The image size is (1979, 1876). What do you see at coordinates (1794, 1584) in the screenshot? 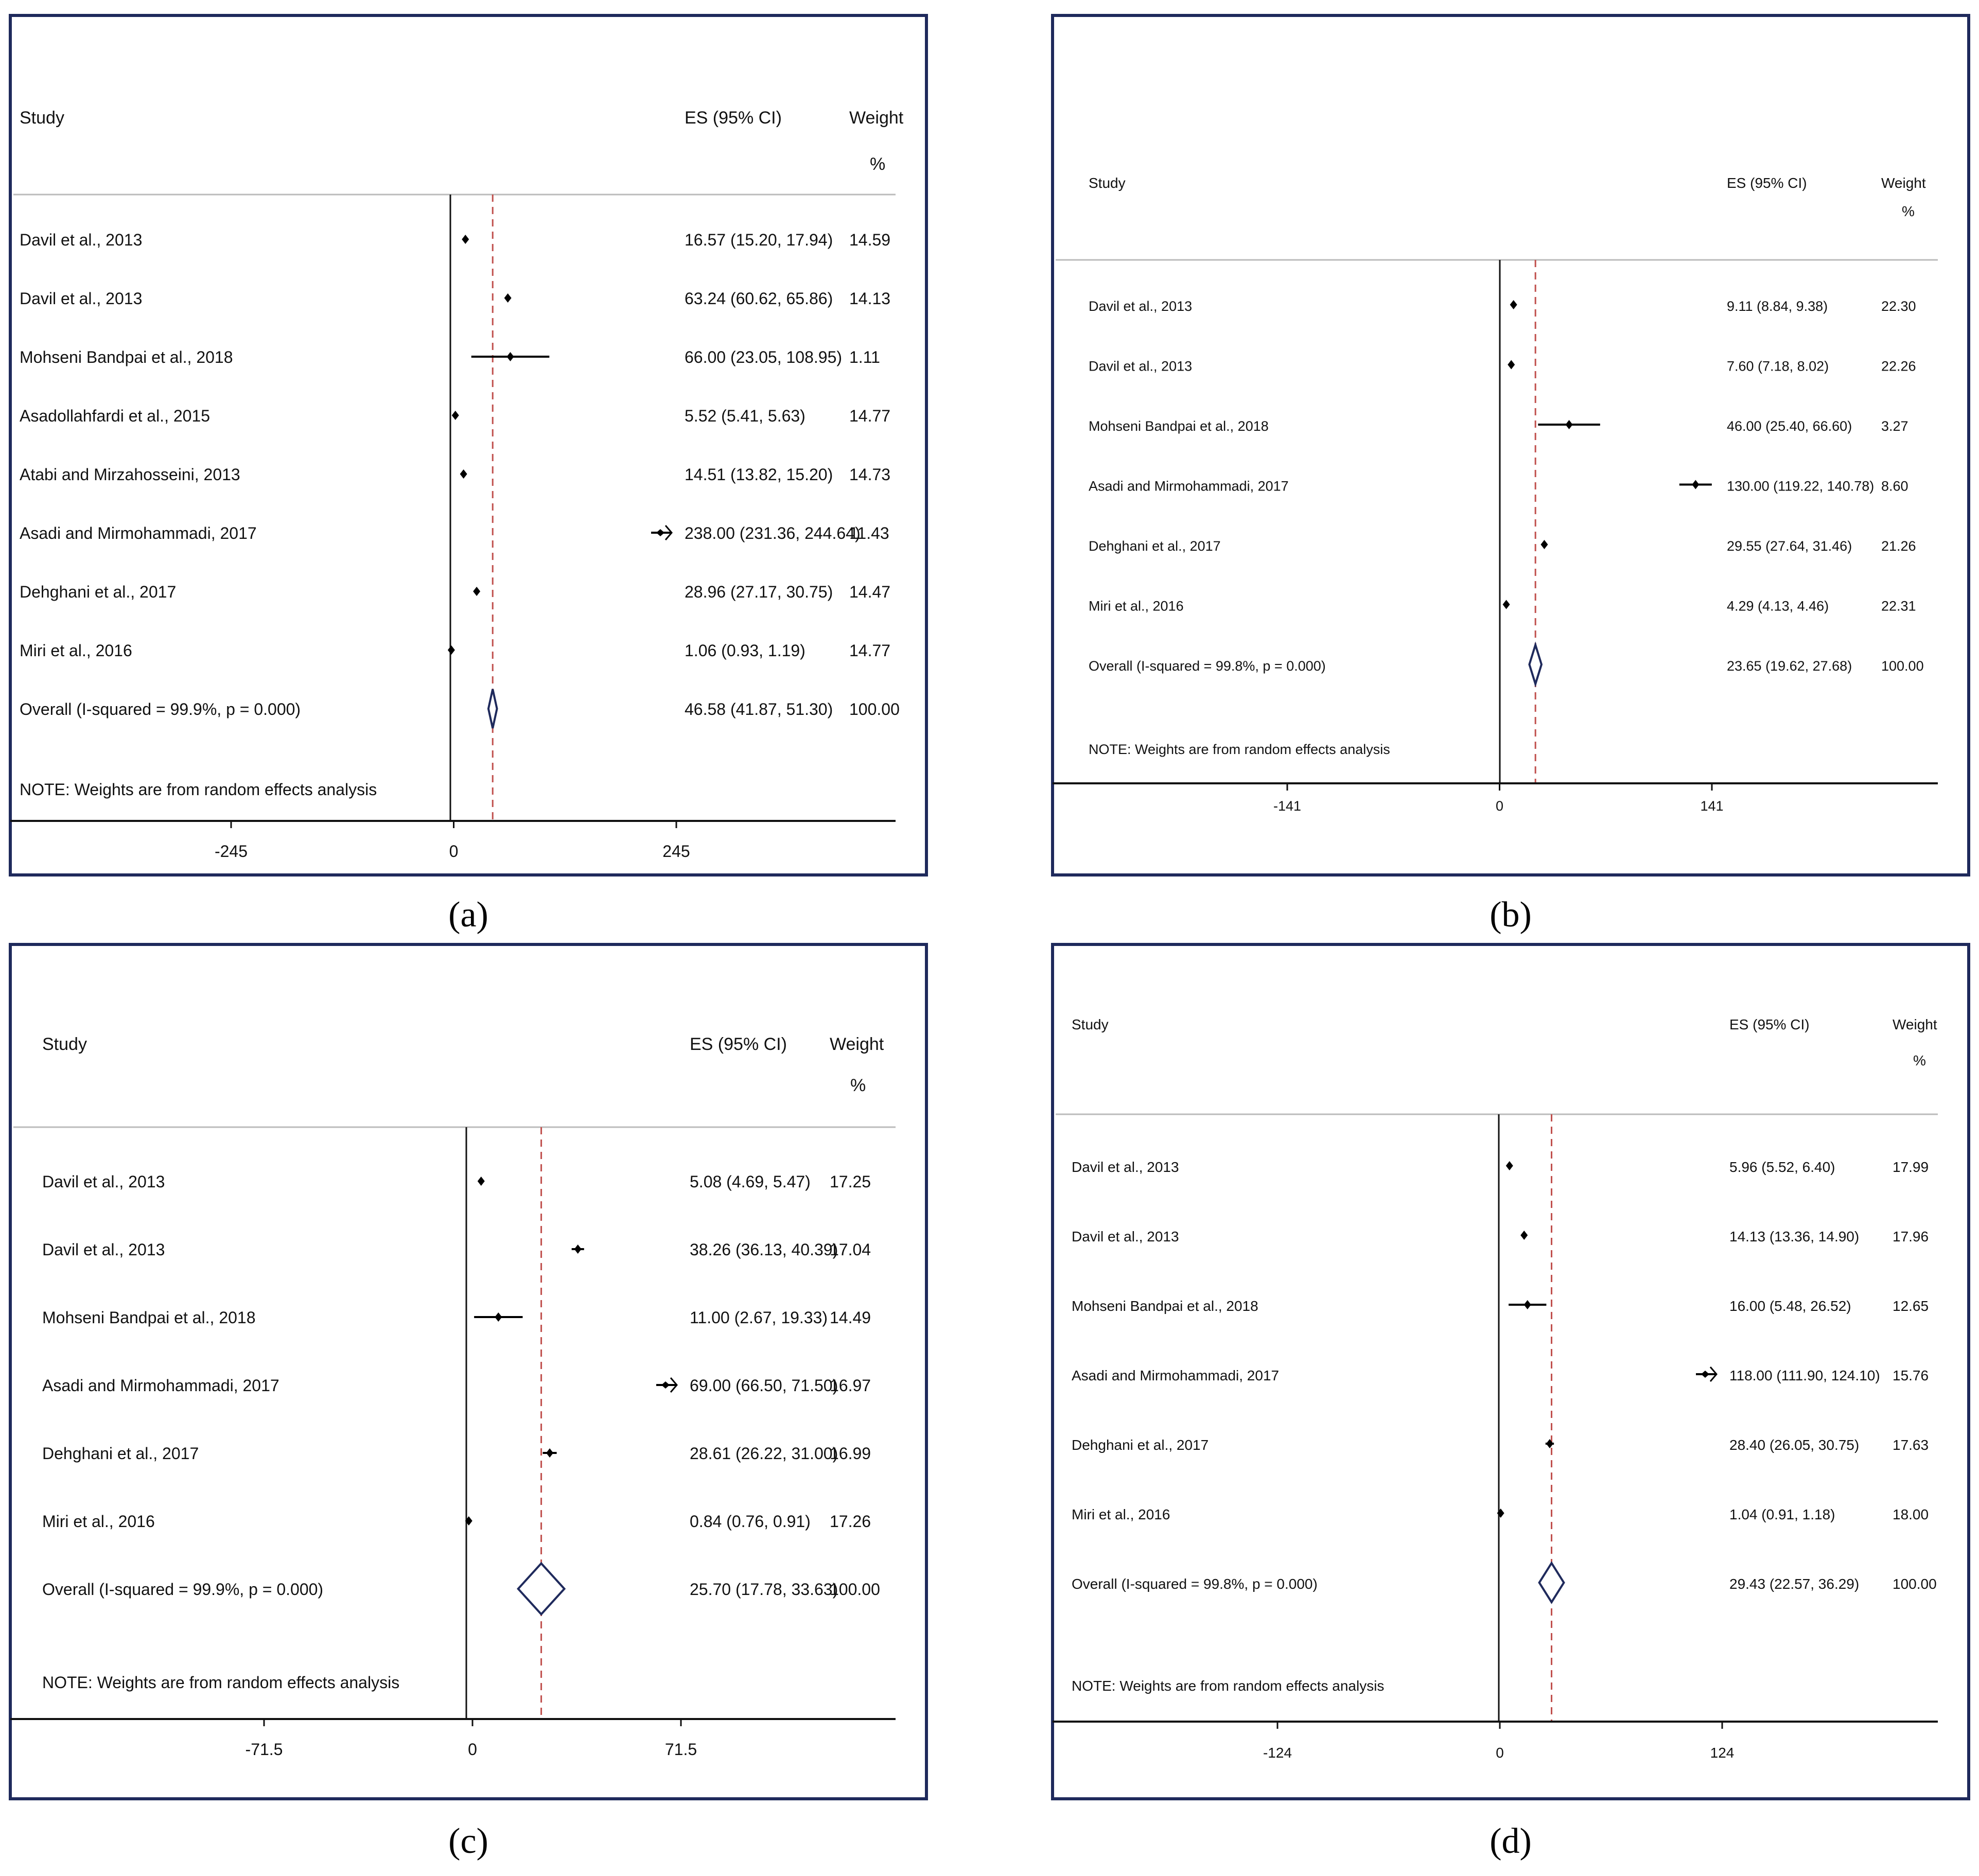
I see `overall-es-ci: 29.43 (22.57, 36.29)` at bounding box center [1794, 1584].